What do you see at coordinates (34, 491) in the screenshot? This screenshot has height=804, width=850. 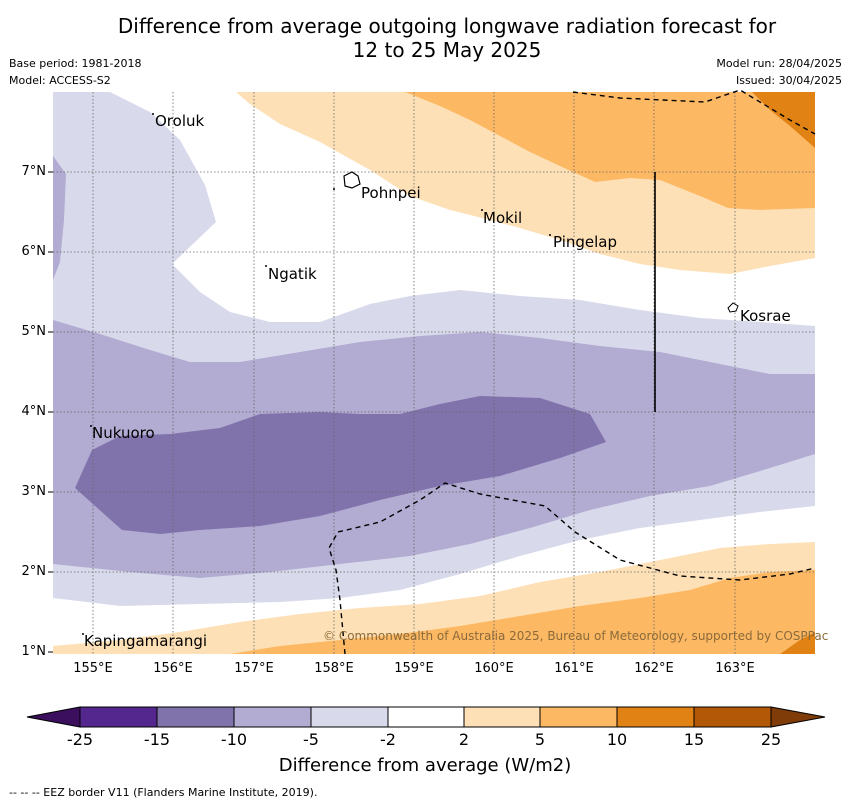 I see `lat-label-3n: 3°N` at bounding box center [34, 491].